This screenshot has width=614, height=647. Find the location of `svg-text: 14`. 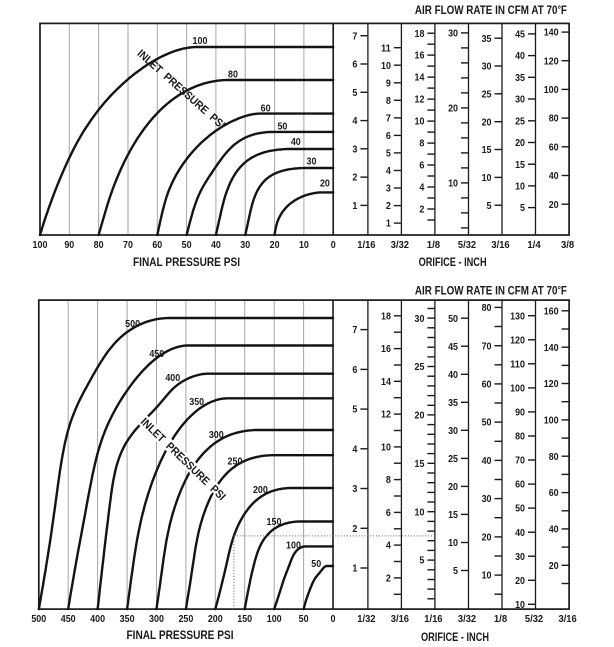

svg-text: 14 is located at coordinates (420, 78).